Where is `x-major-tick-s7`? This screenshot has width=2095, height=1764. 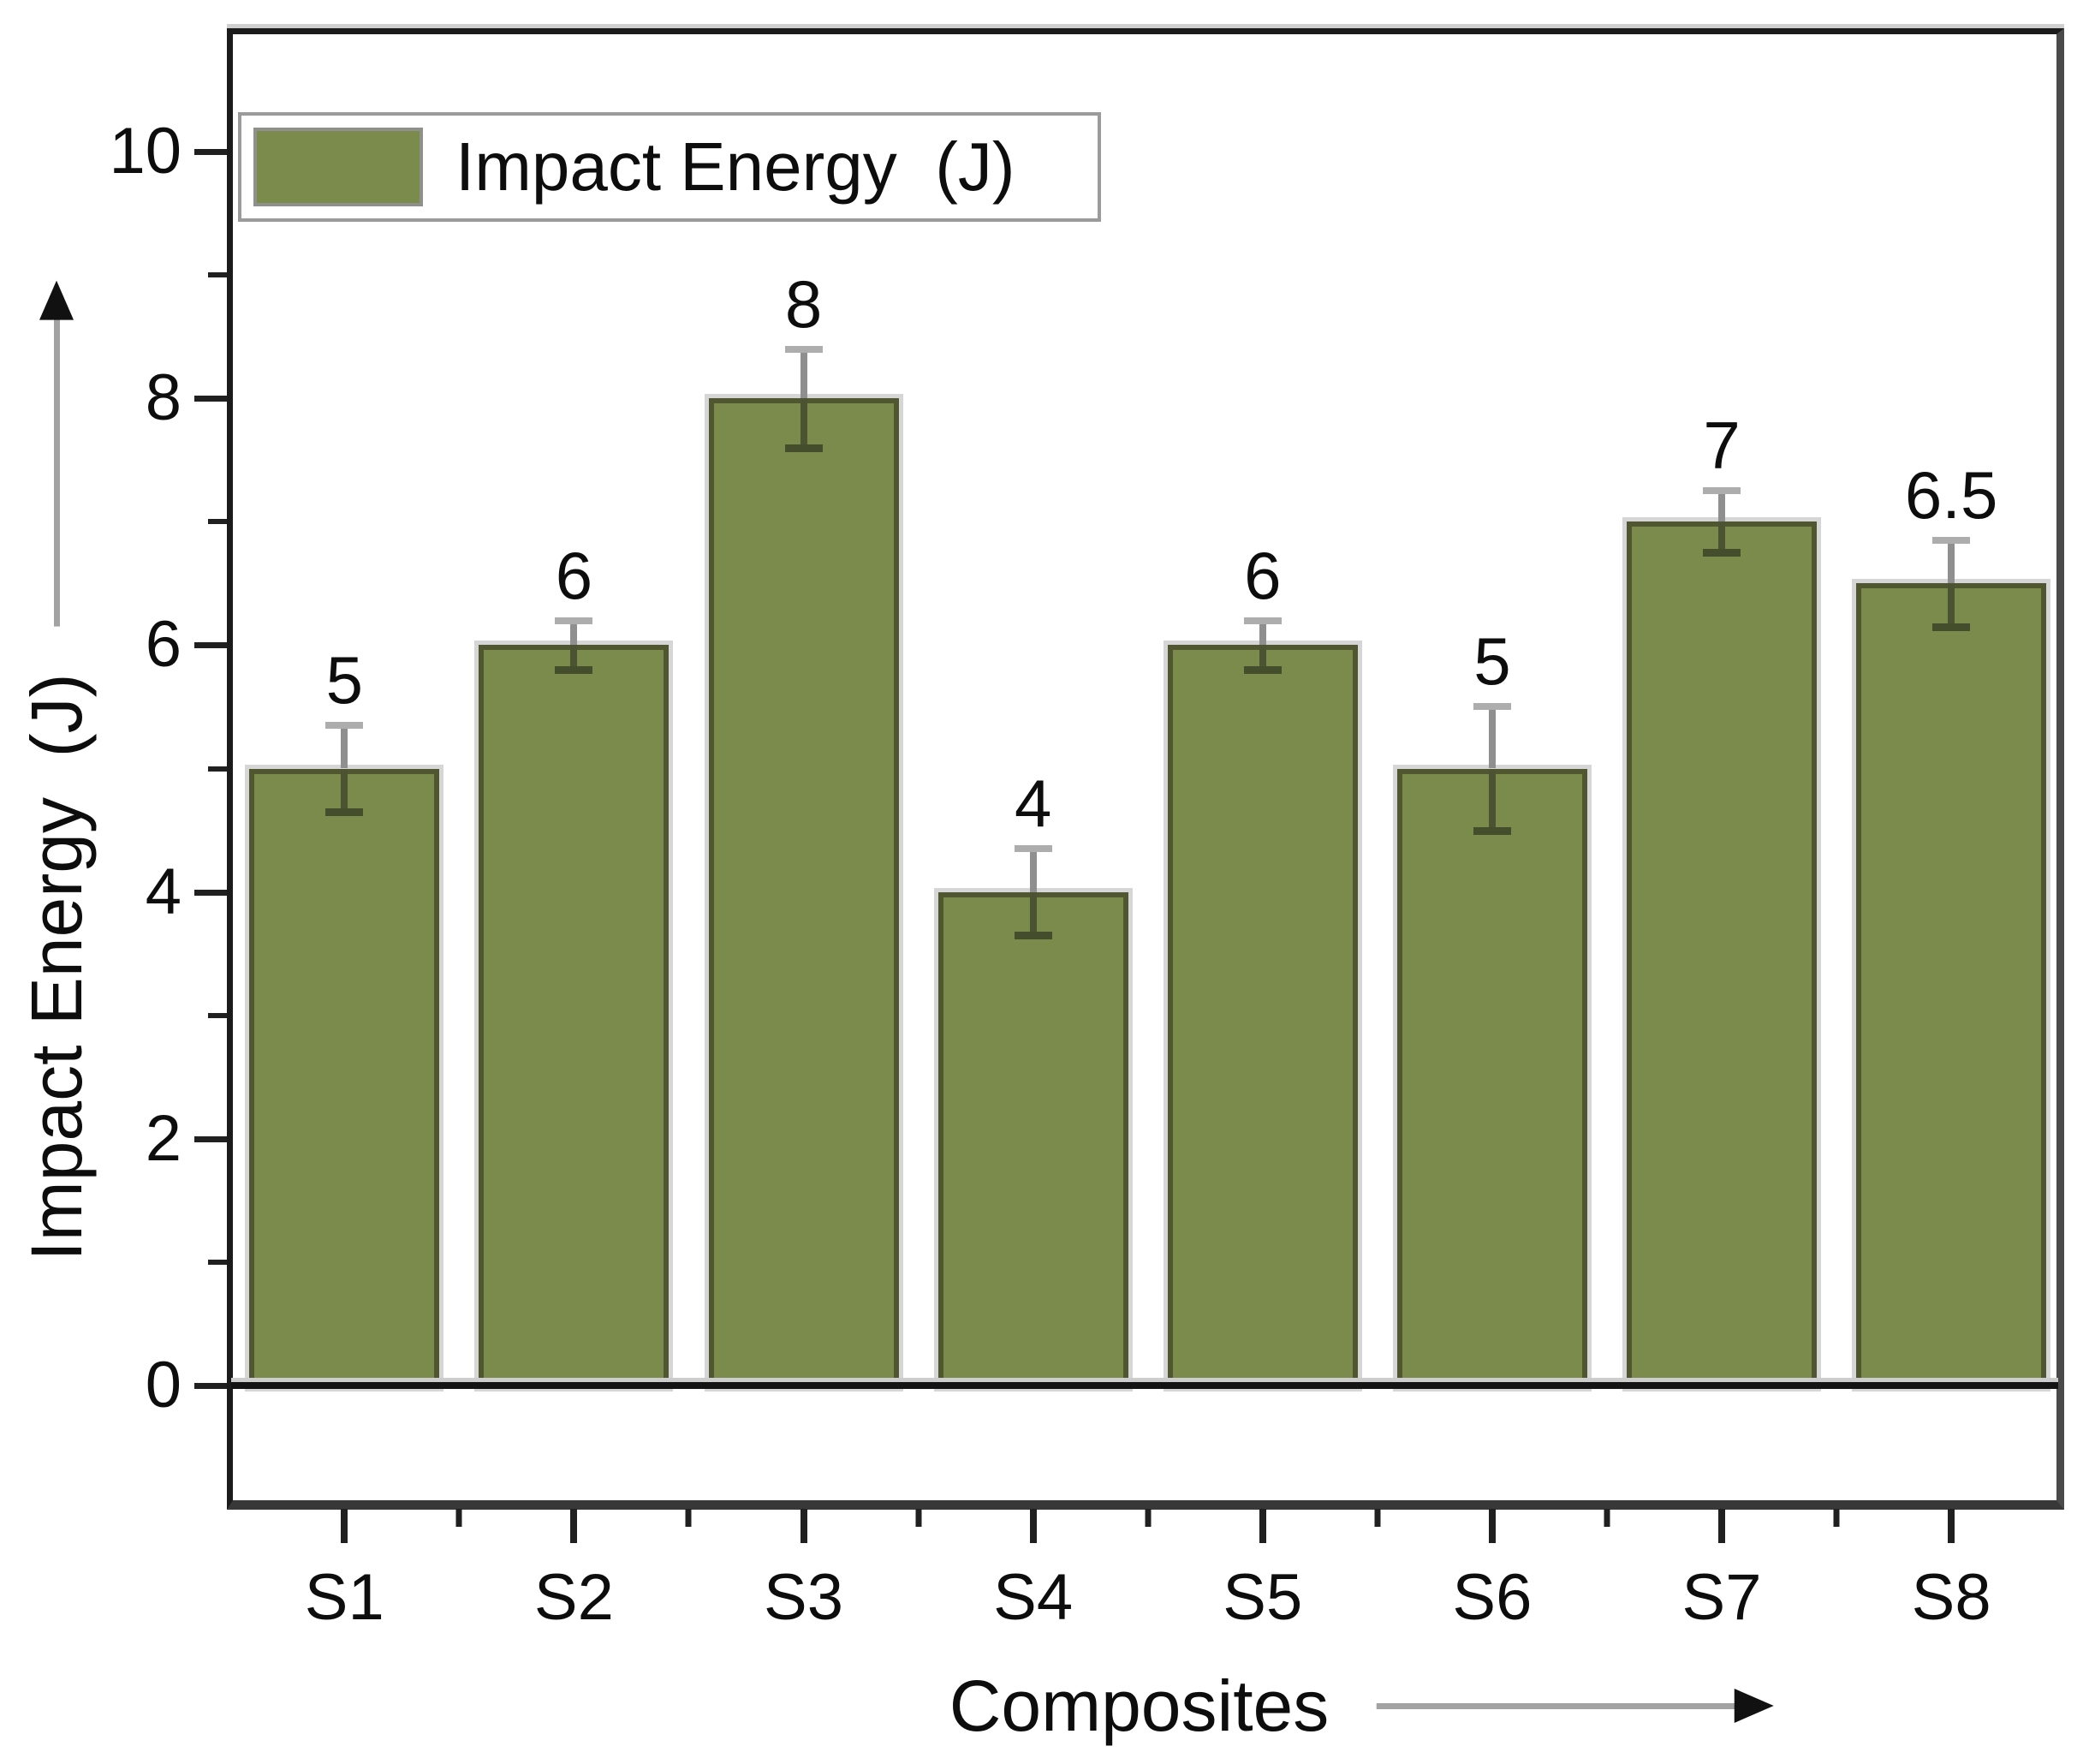
x-major-tick-s7 is located at coordinates (1722, 1526).